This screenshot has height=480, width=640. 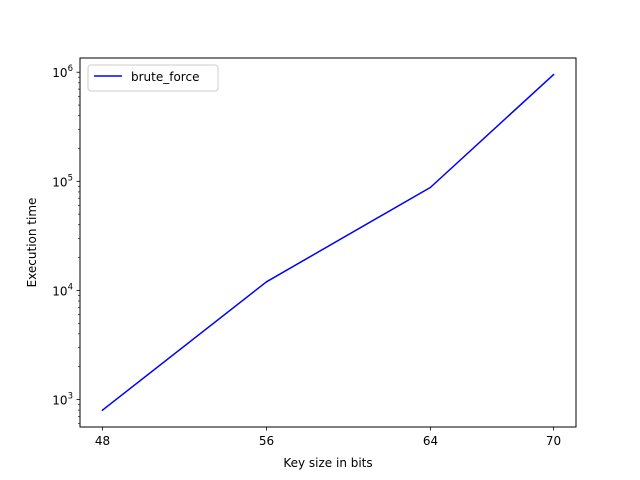 What do you see at coordinates (62, 72) in the screenshot?
I see `y-tick-label: 10⁶` at bounding box center [62, 72].